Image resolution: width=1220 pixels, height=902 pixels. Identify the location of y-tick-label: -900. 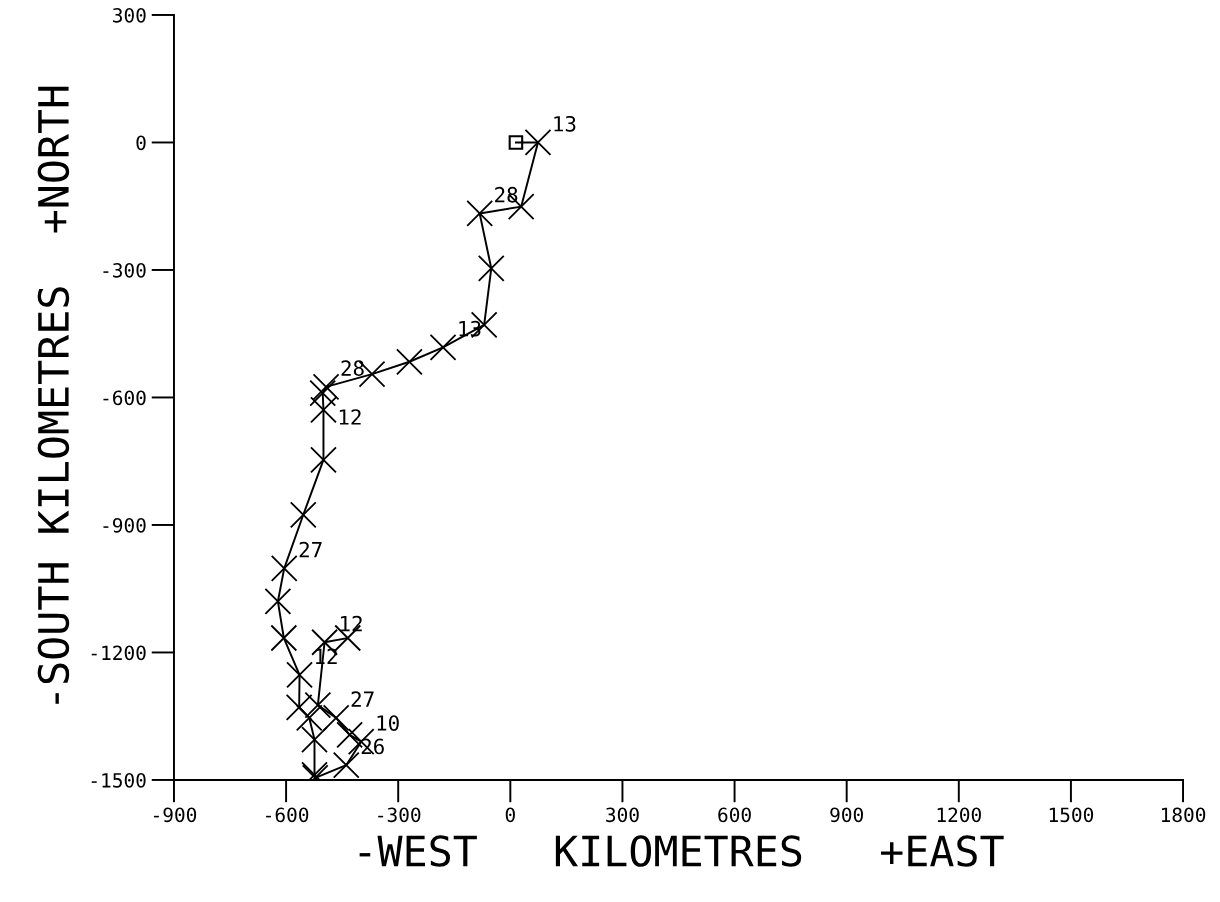
(124, 525).